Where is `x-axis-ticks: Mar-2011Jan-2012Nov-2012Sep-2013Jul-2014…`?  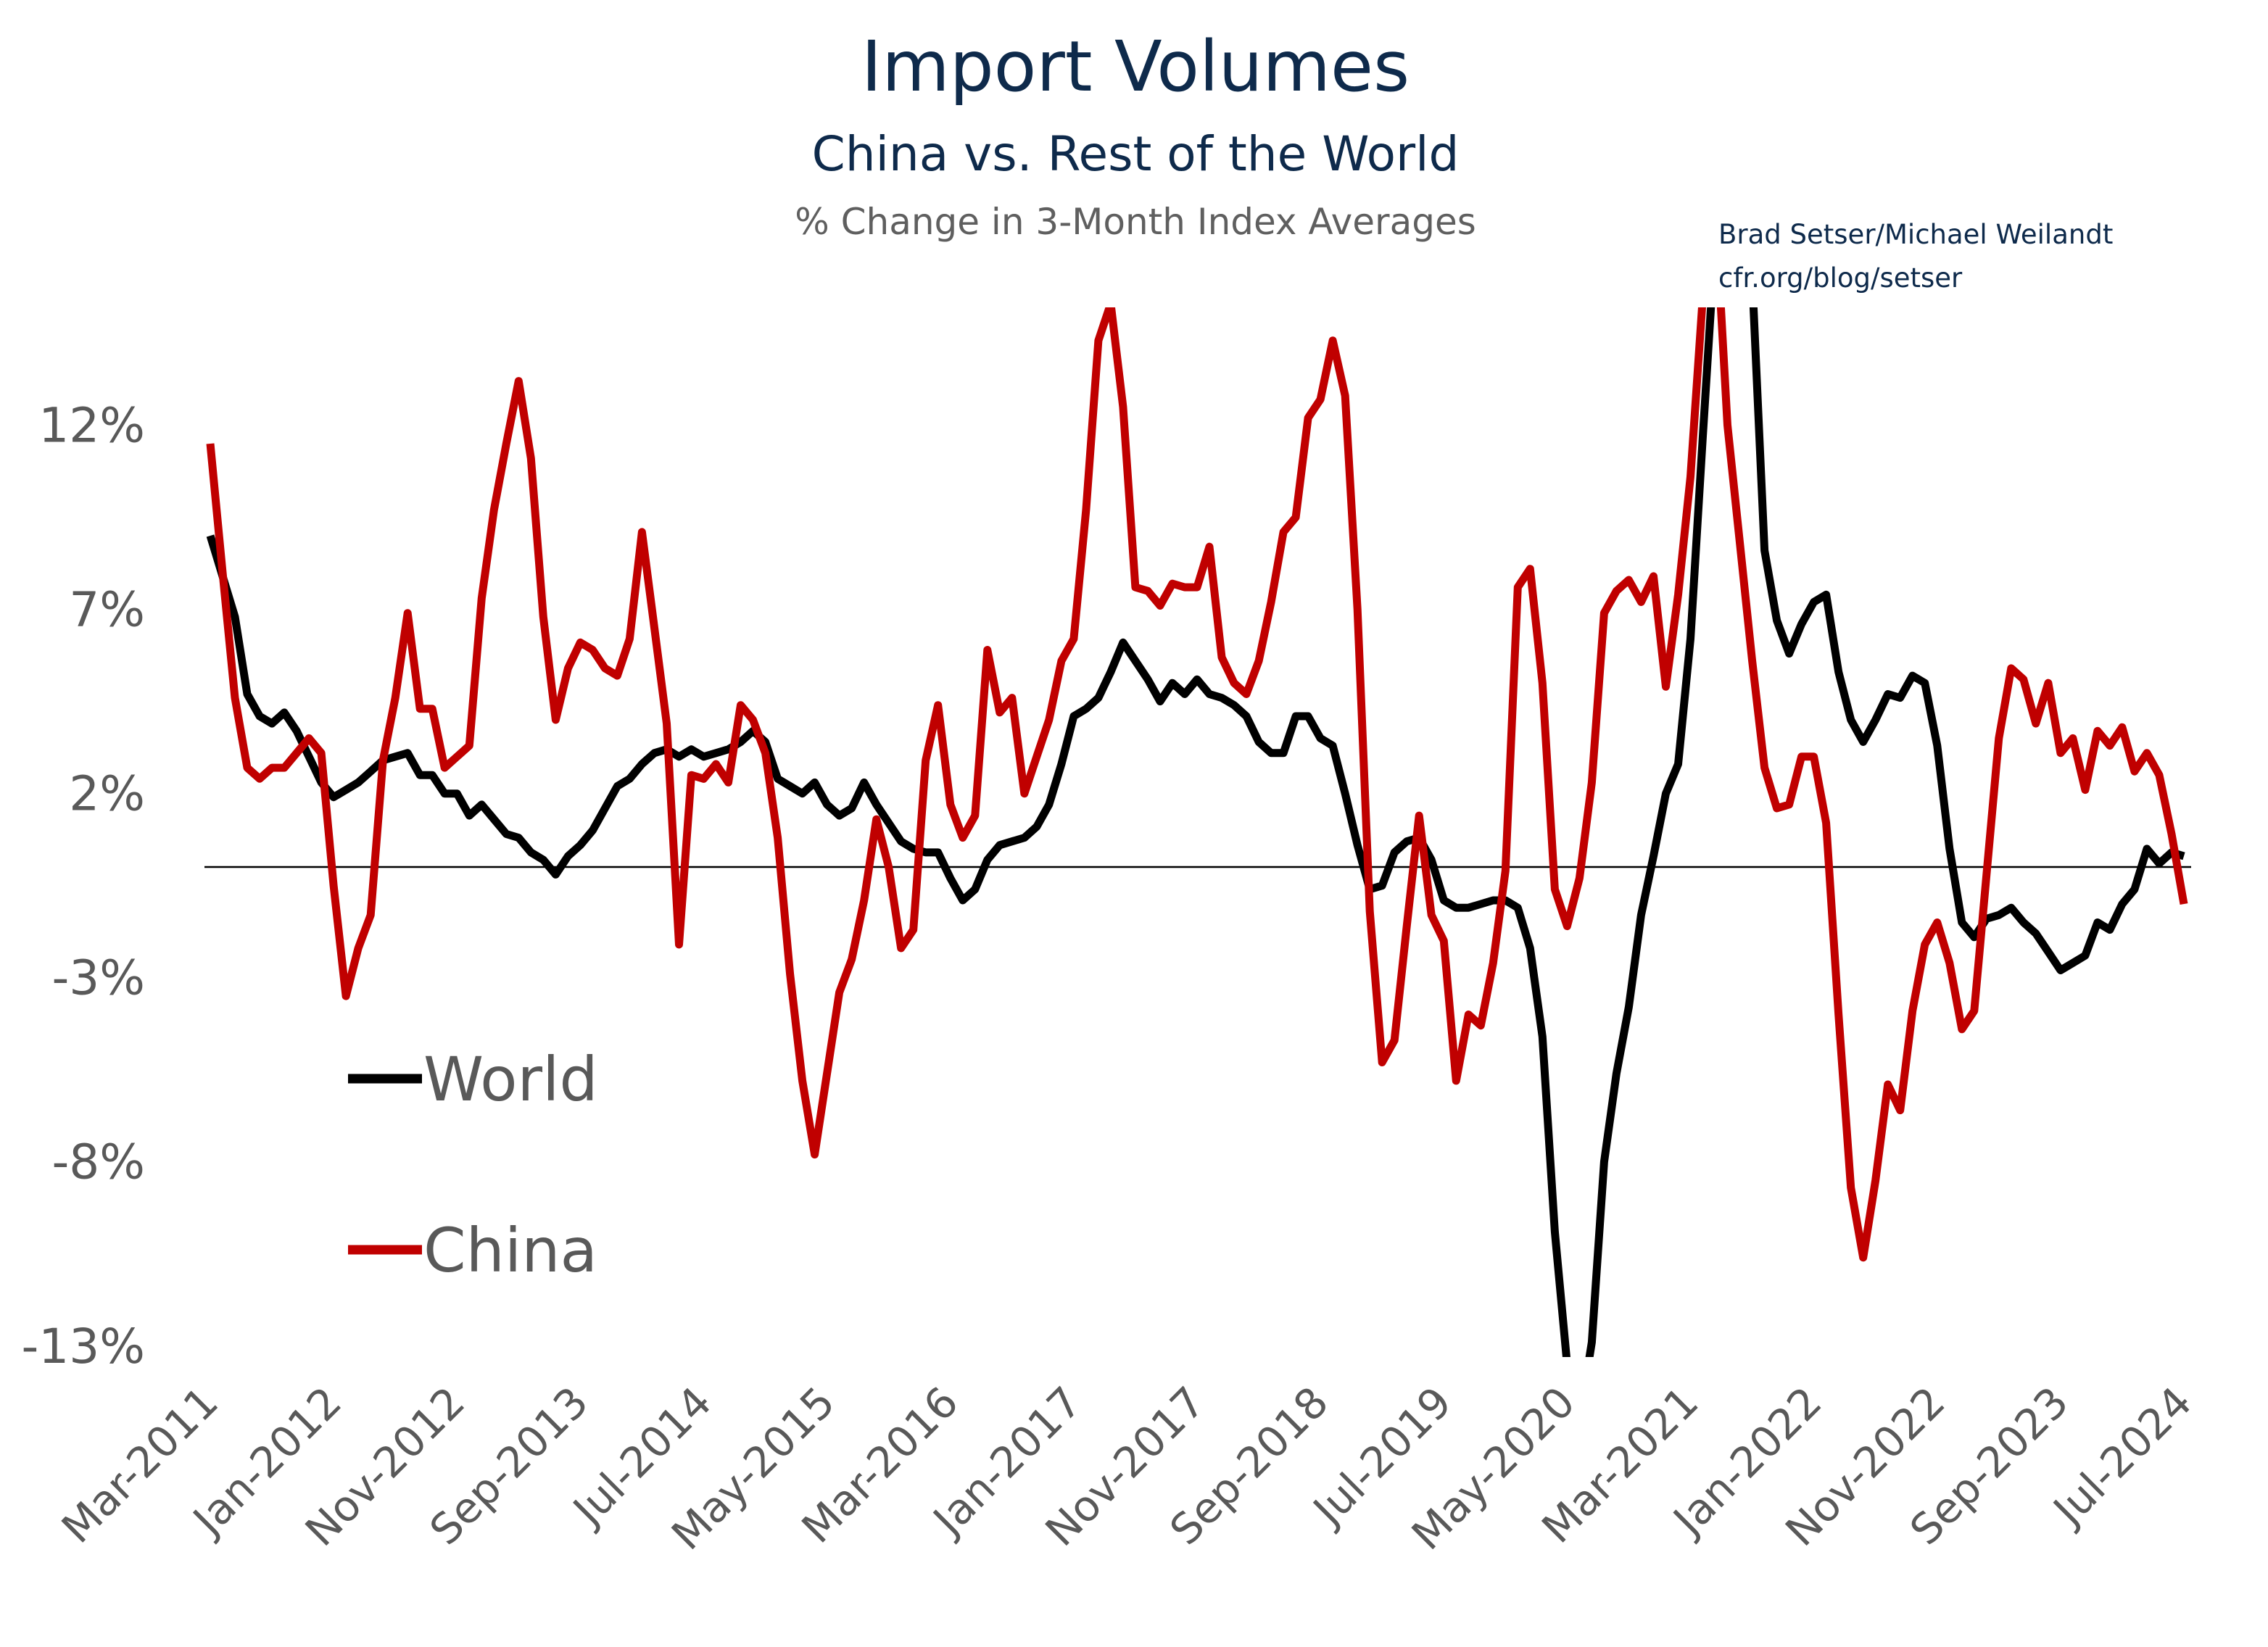 x-axis-ticks: Mar-2011Jan-2012Nov-2012Sep-2013Jul-2014… is located at coordinates (1126, 1468).